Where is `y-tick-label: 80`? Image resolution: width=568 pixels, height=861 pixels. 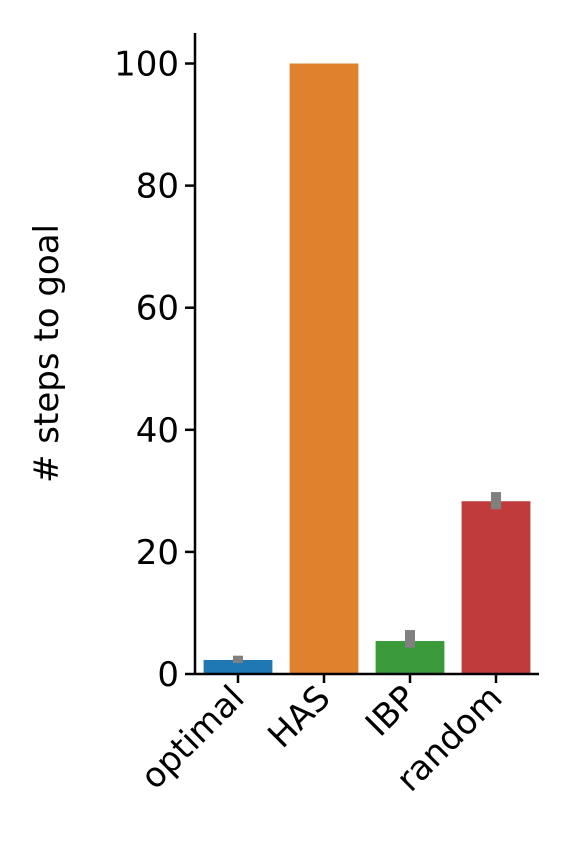
y-tick-label: 80 is located at coordinates (157, 187).